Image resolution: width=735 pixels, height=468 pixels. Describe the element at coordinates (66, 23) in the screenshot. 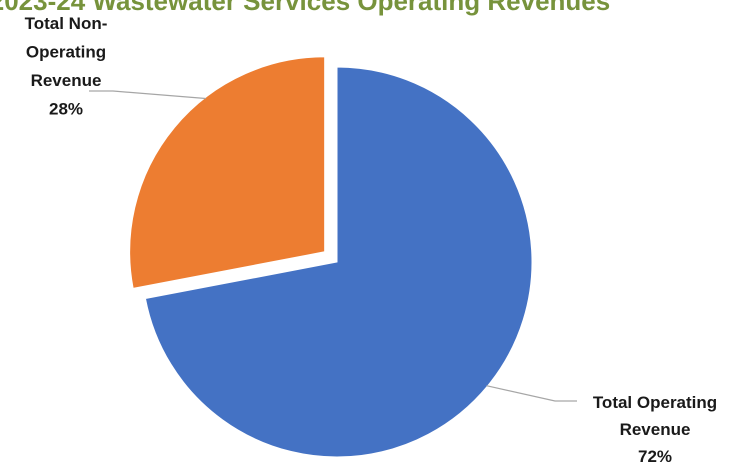

I see `data-label-line: Total Non-` at that location.